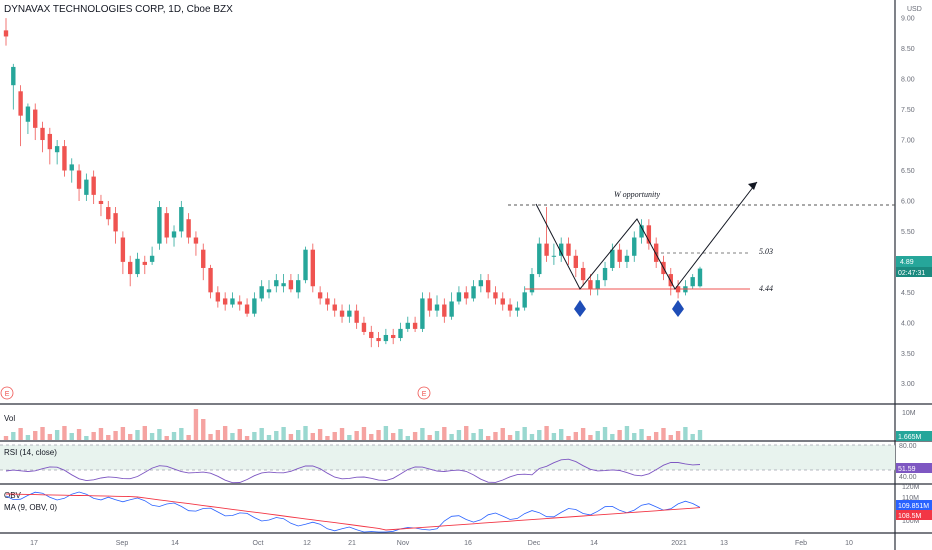 Image resolution: width=932 pixels, height=550 pixels. Describe the element at coordinates (307, 543) in the screenshot. I see `time-tick-4: 12` at that location.